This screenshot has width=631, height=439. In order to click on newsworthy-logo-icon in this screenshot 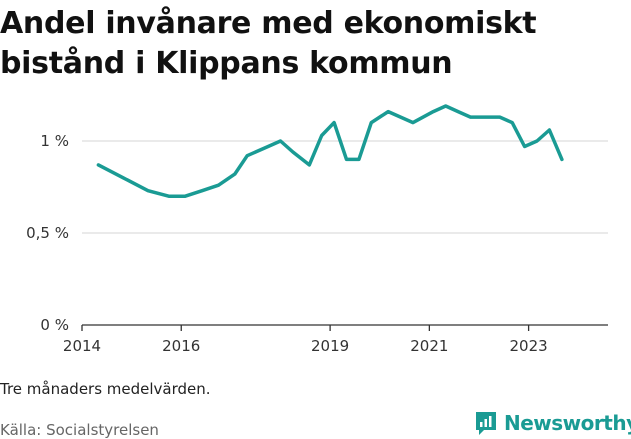, I will do `click(486, 423)`.